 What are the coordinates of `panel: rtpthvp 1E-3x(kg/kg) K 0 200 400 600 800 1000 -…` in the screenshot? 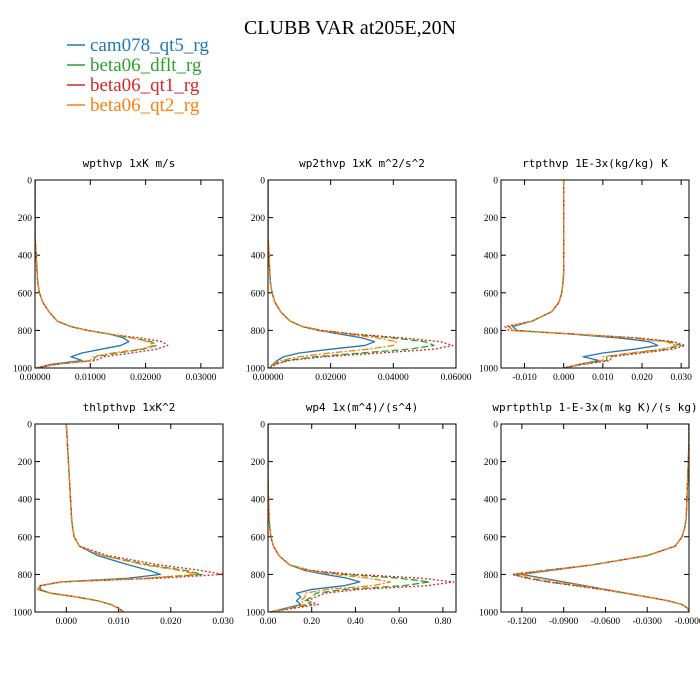 It's located at (585, 270).